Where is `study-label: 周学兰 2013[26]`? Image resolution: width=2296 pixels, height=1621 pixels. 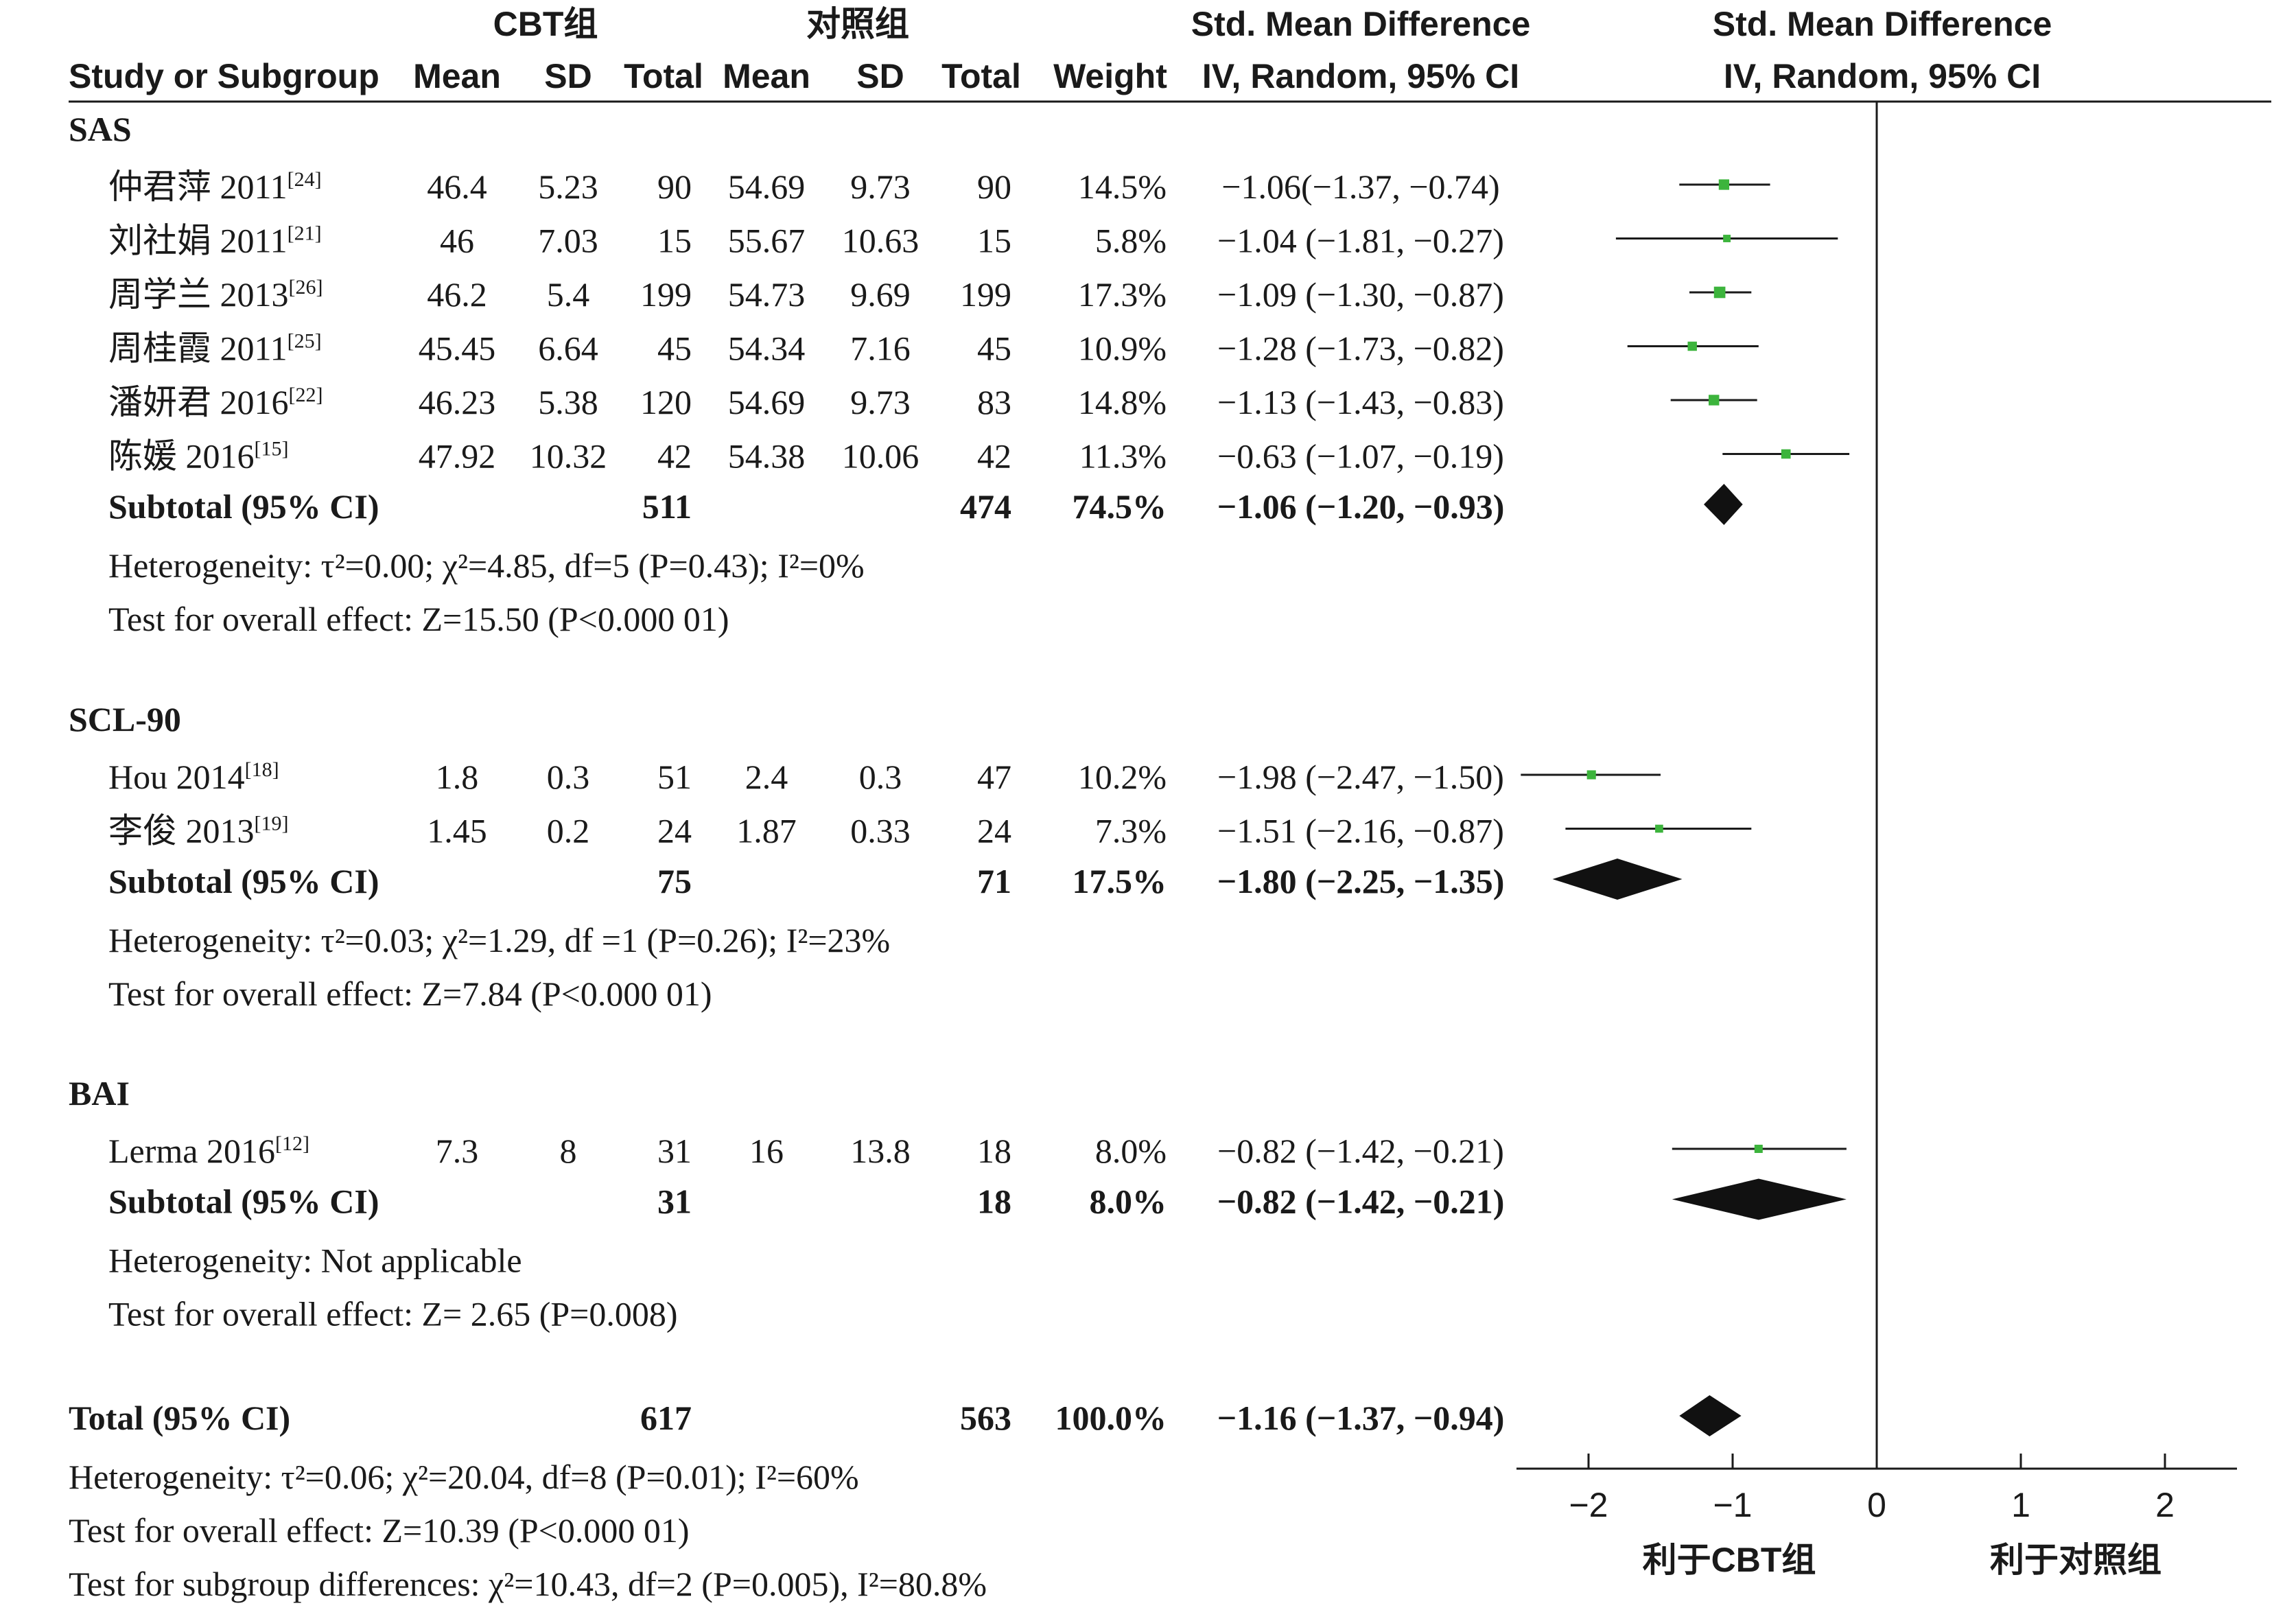
study-label: 周学兰 2013[26] is located at coordinates (215, 294).